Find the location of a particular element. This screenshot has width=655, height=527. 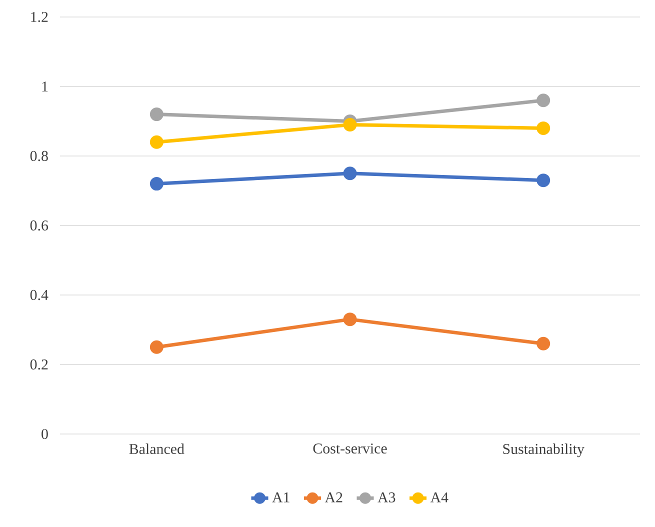

y-tick-label: 0.2 is located at coordinates (39, 364).